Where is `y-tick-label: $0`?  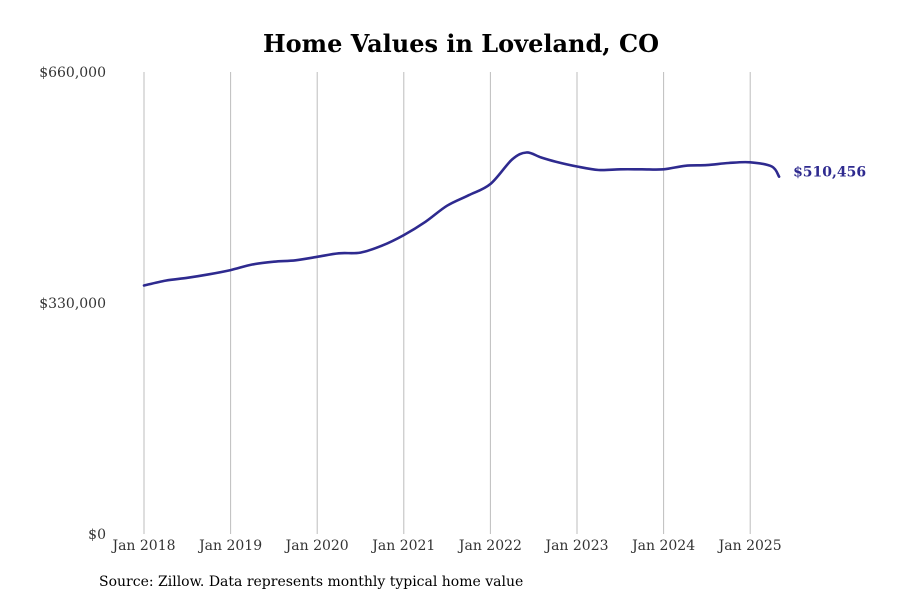
y-tick-label: $0 is located at coordinates (97, 535).